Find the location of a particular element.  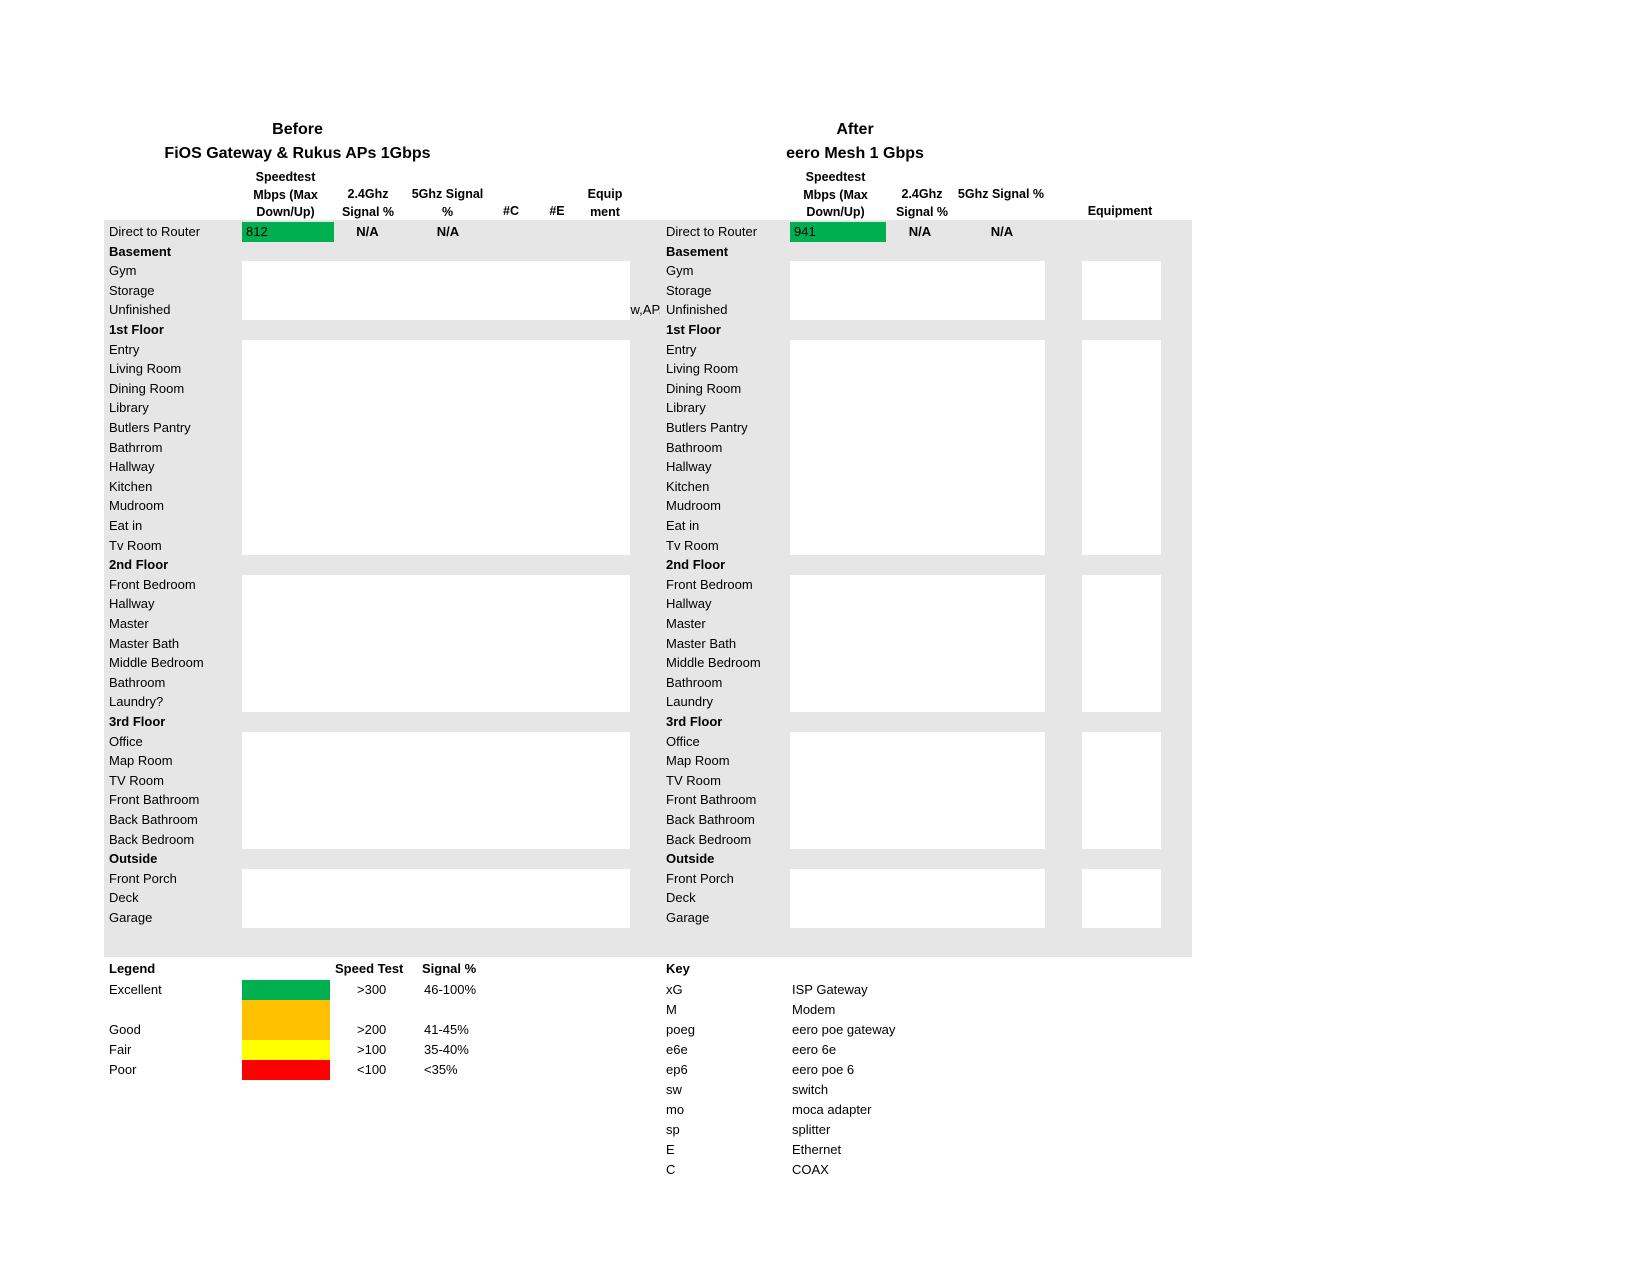

legend-signal: 41-45% is located at coordinates (446, 1029).